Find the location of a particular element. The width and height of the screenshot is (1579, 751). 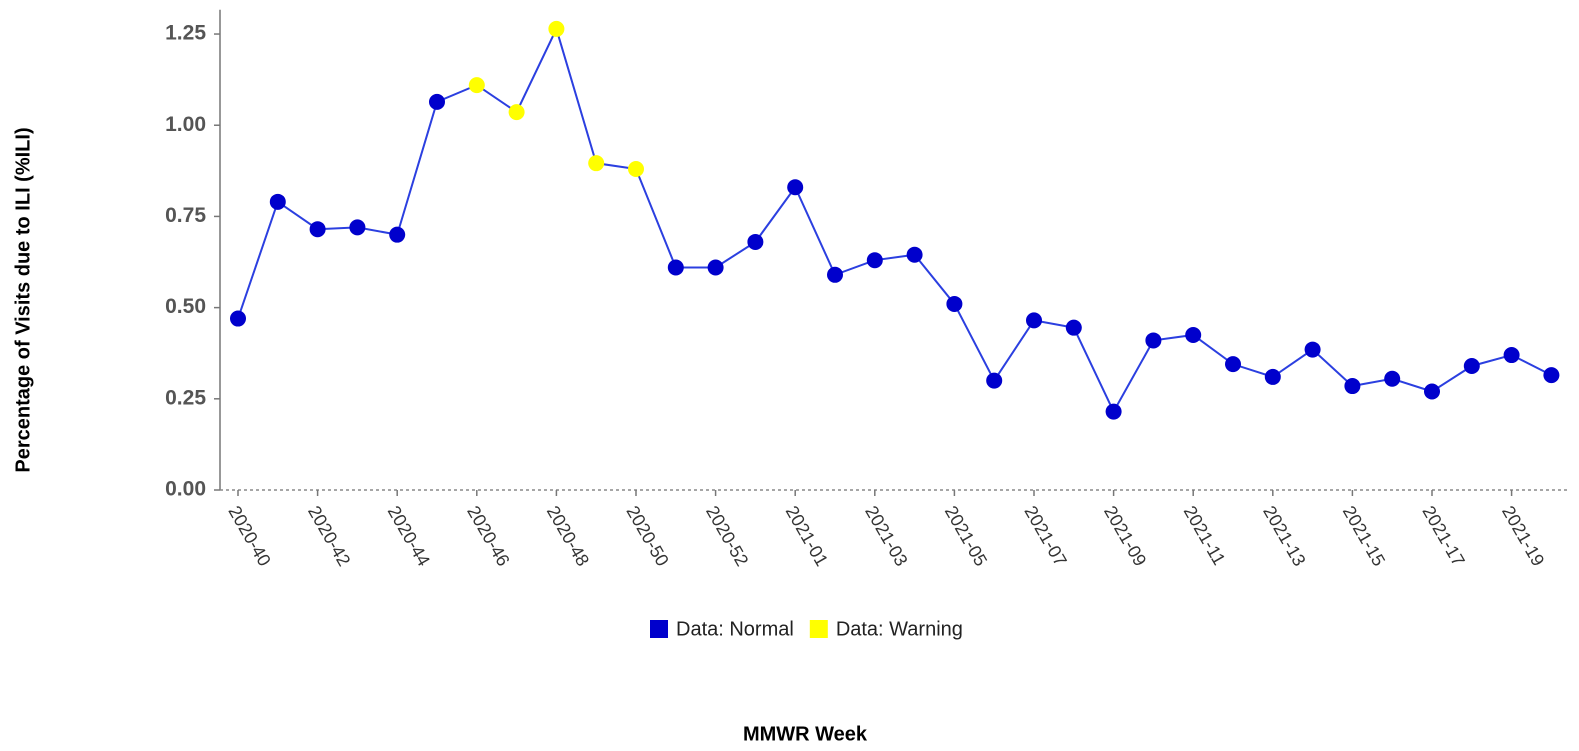

y-tick-label: 1.25 is located at coordinates (185, 33).